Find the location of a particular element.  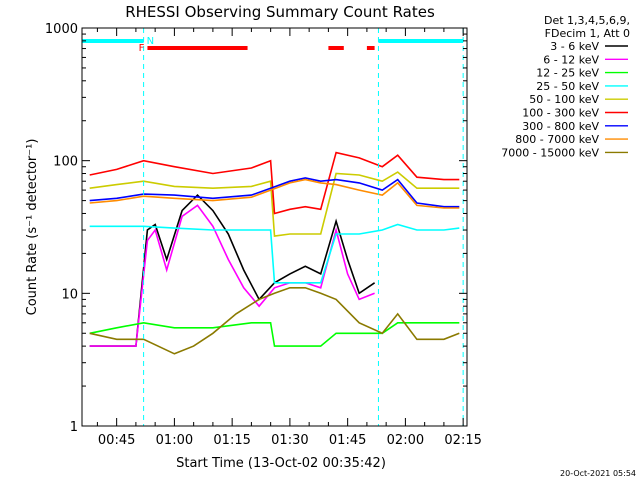

x-tick-label-2: 01:15 is located at coordinates (231, 440).